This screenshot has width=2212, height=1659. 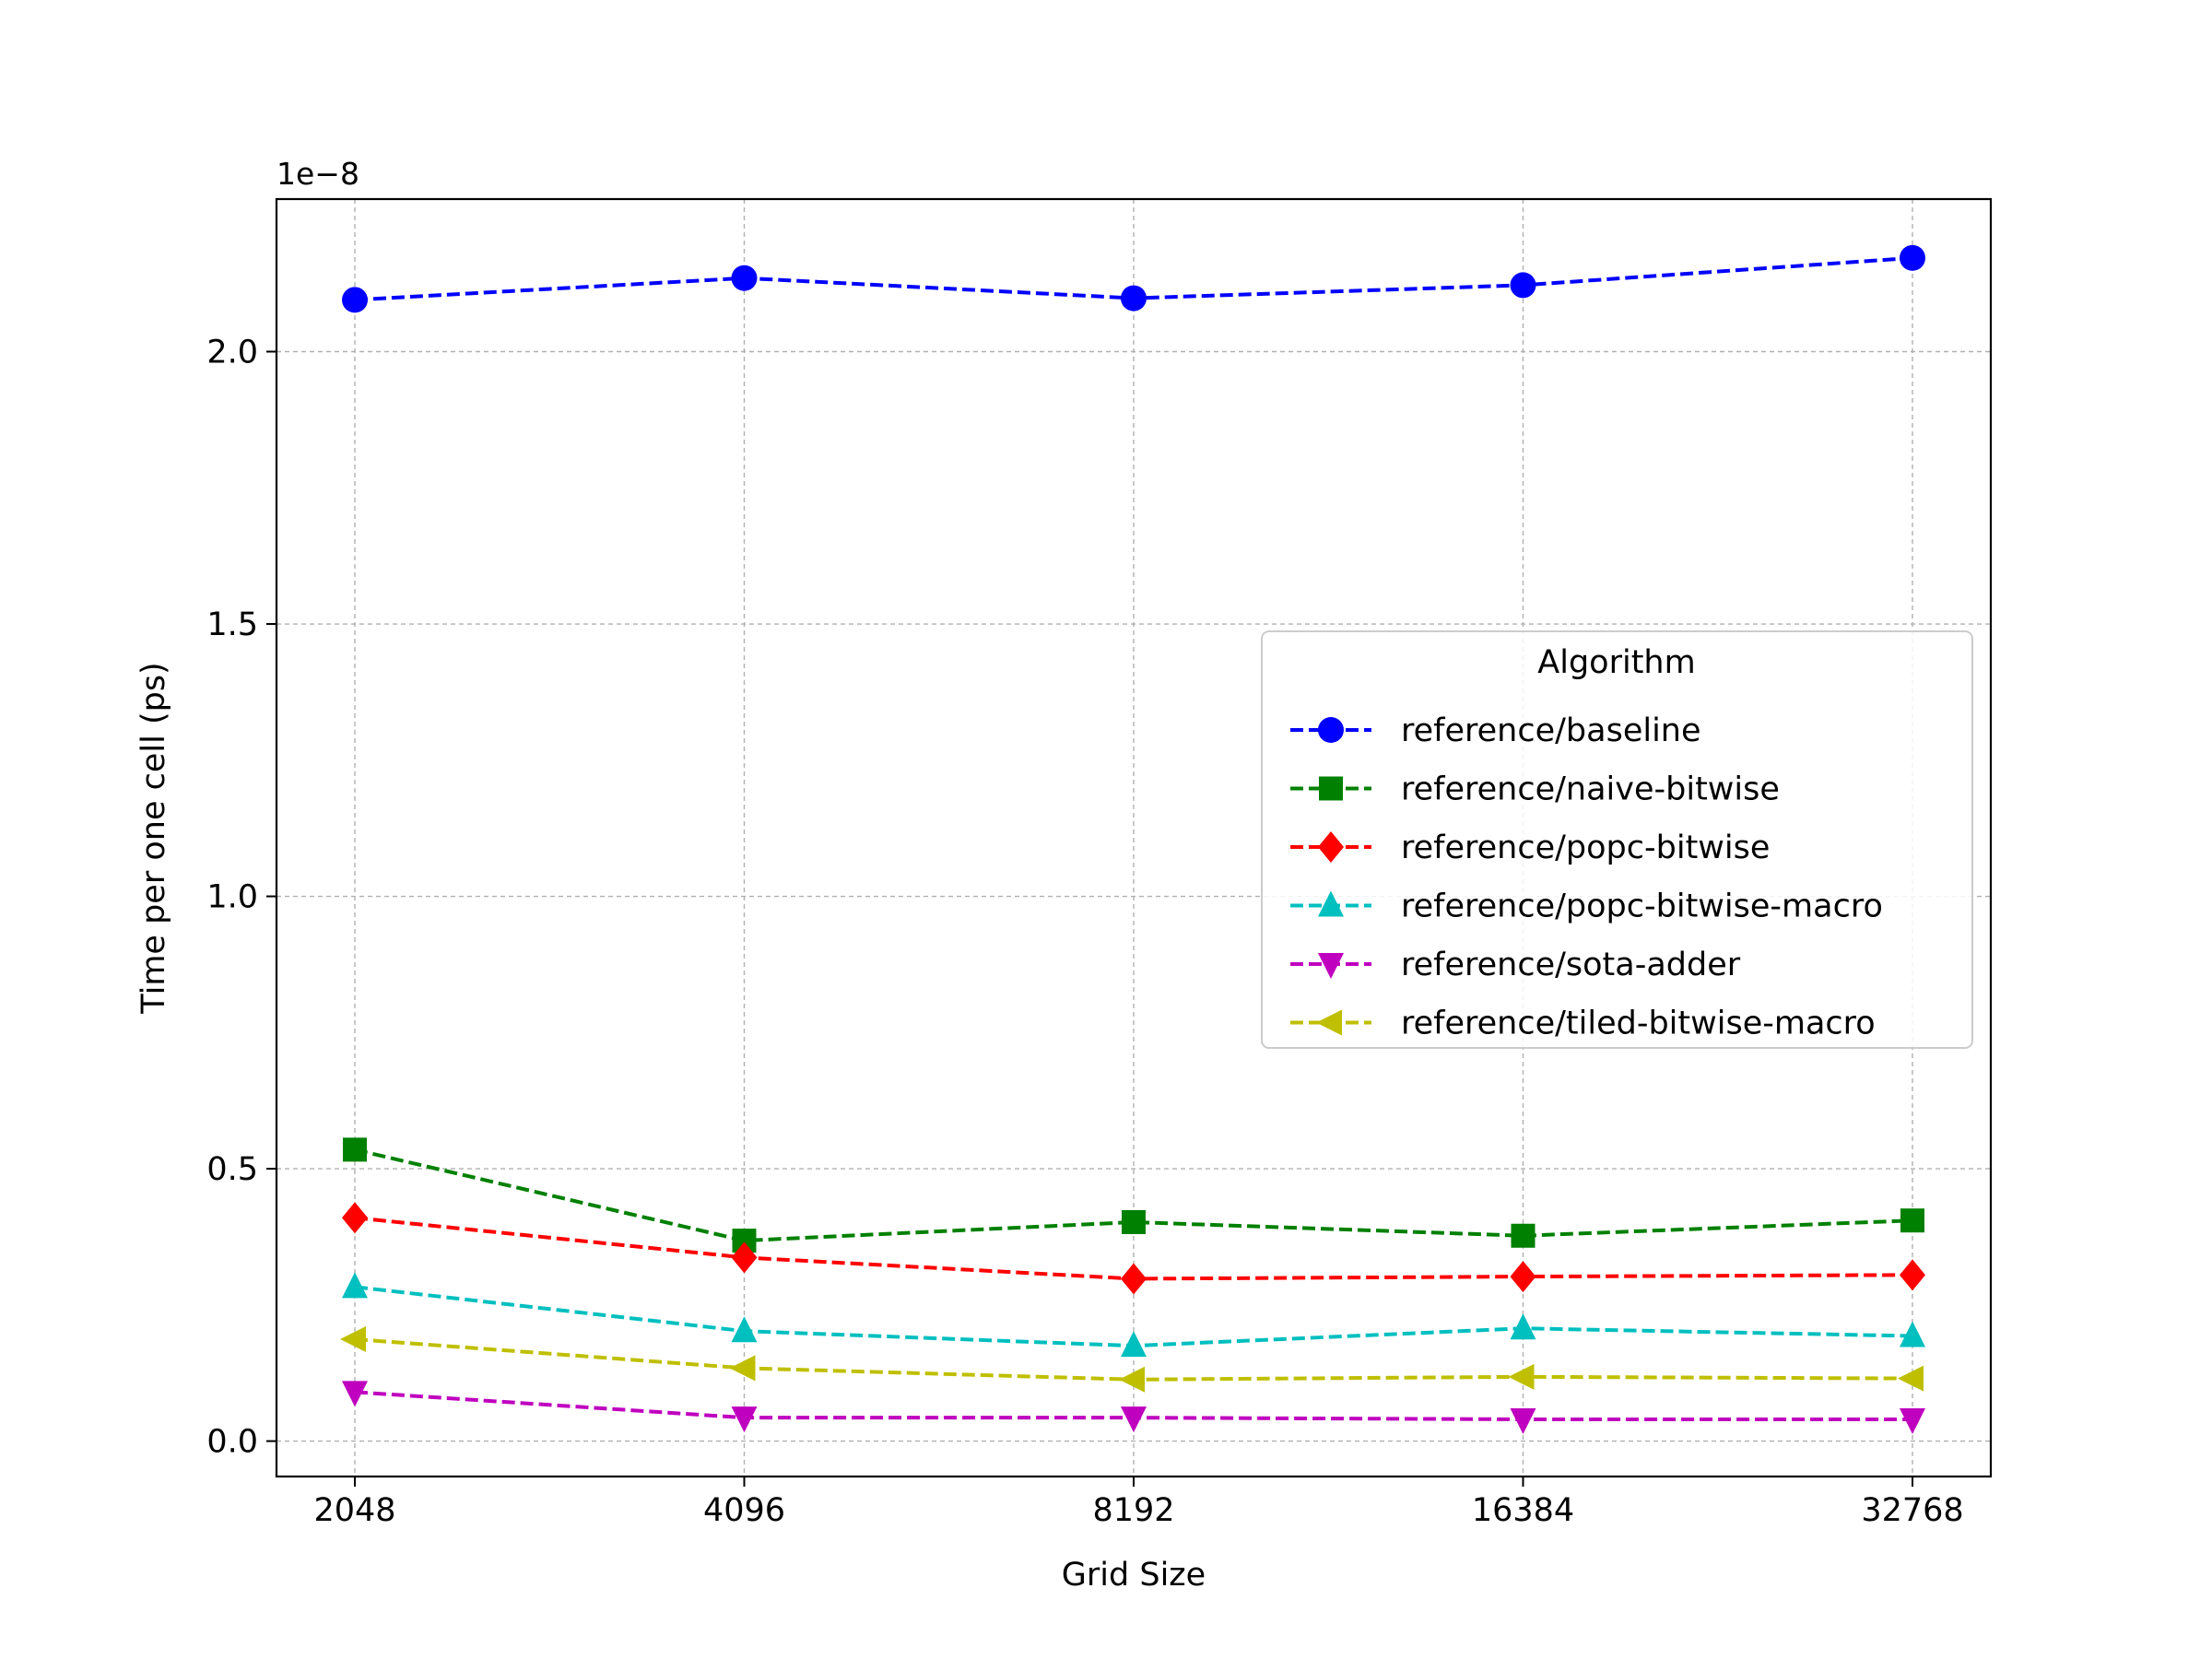 I want to click on legend-label: reference/baseline, so click(x=1551, y=730).